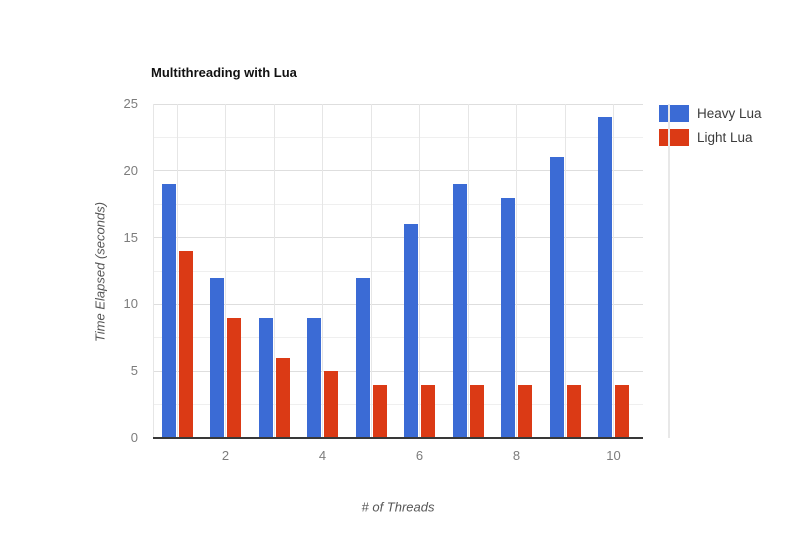  I want to click on x-axis-title: # of Threads, so click(398, 507).